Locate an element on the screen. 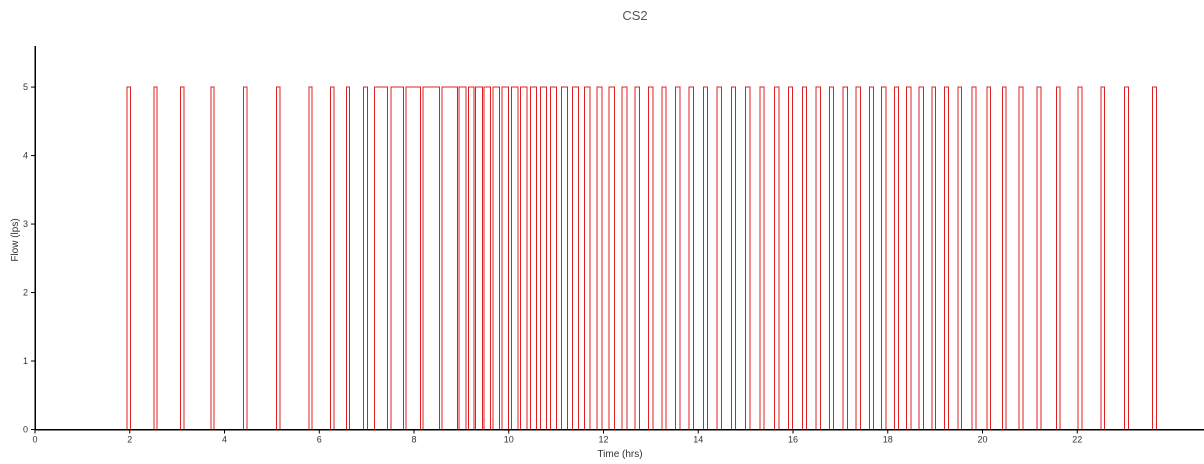 Image resolution: width=1204 pixels, height=464 pixels. y-tick-label: 4 is located at coordinates (25, 156).